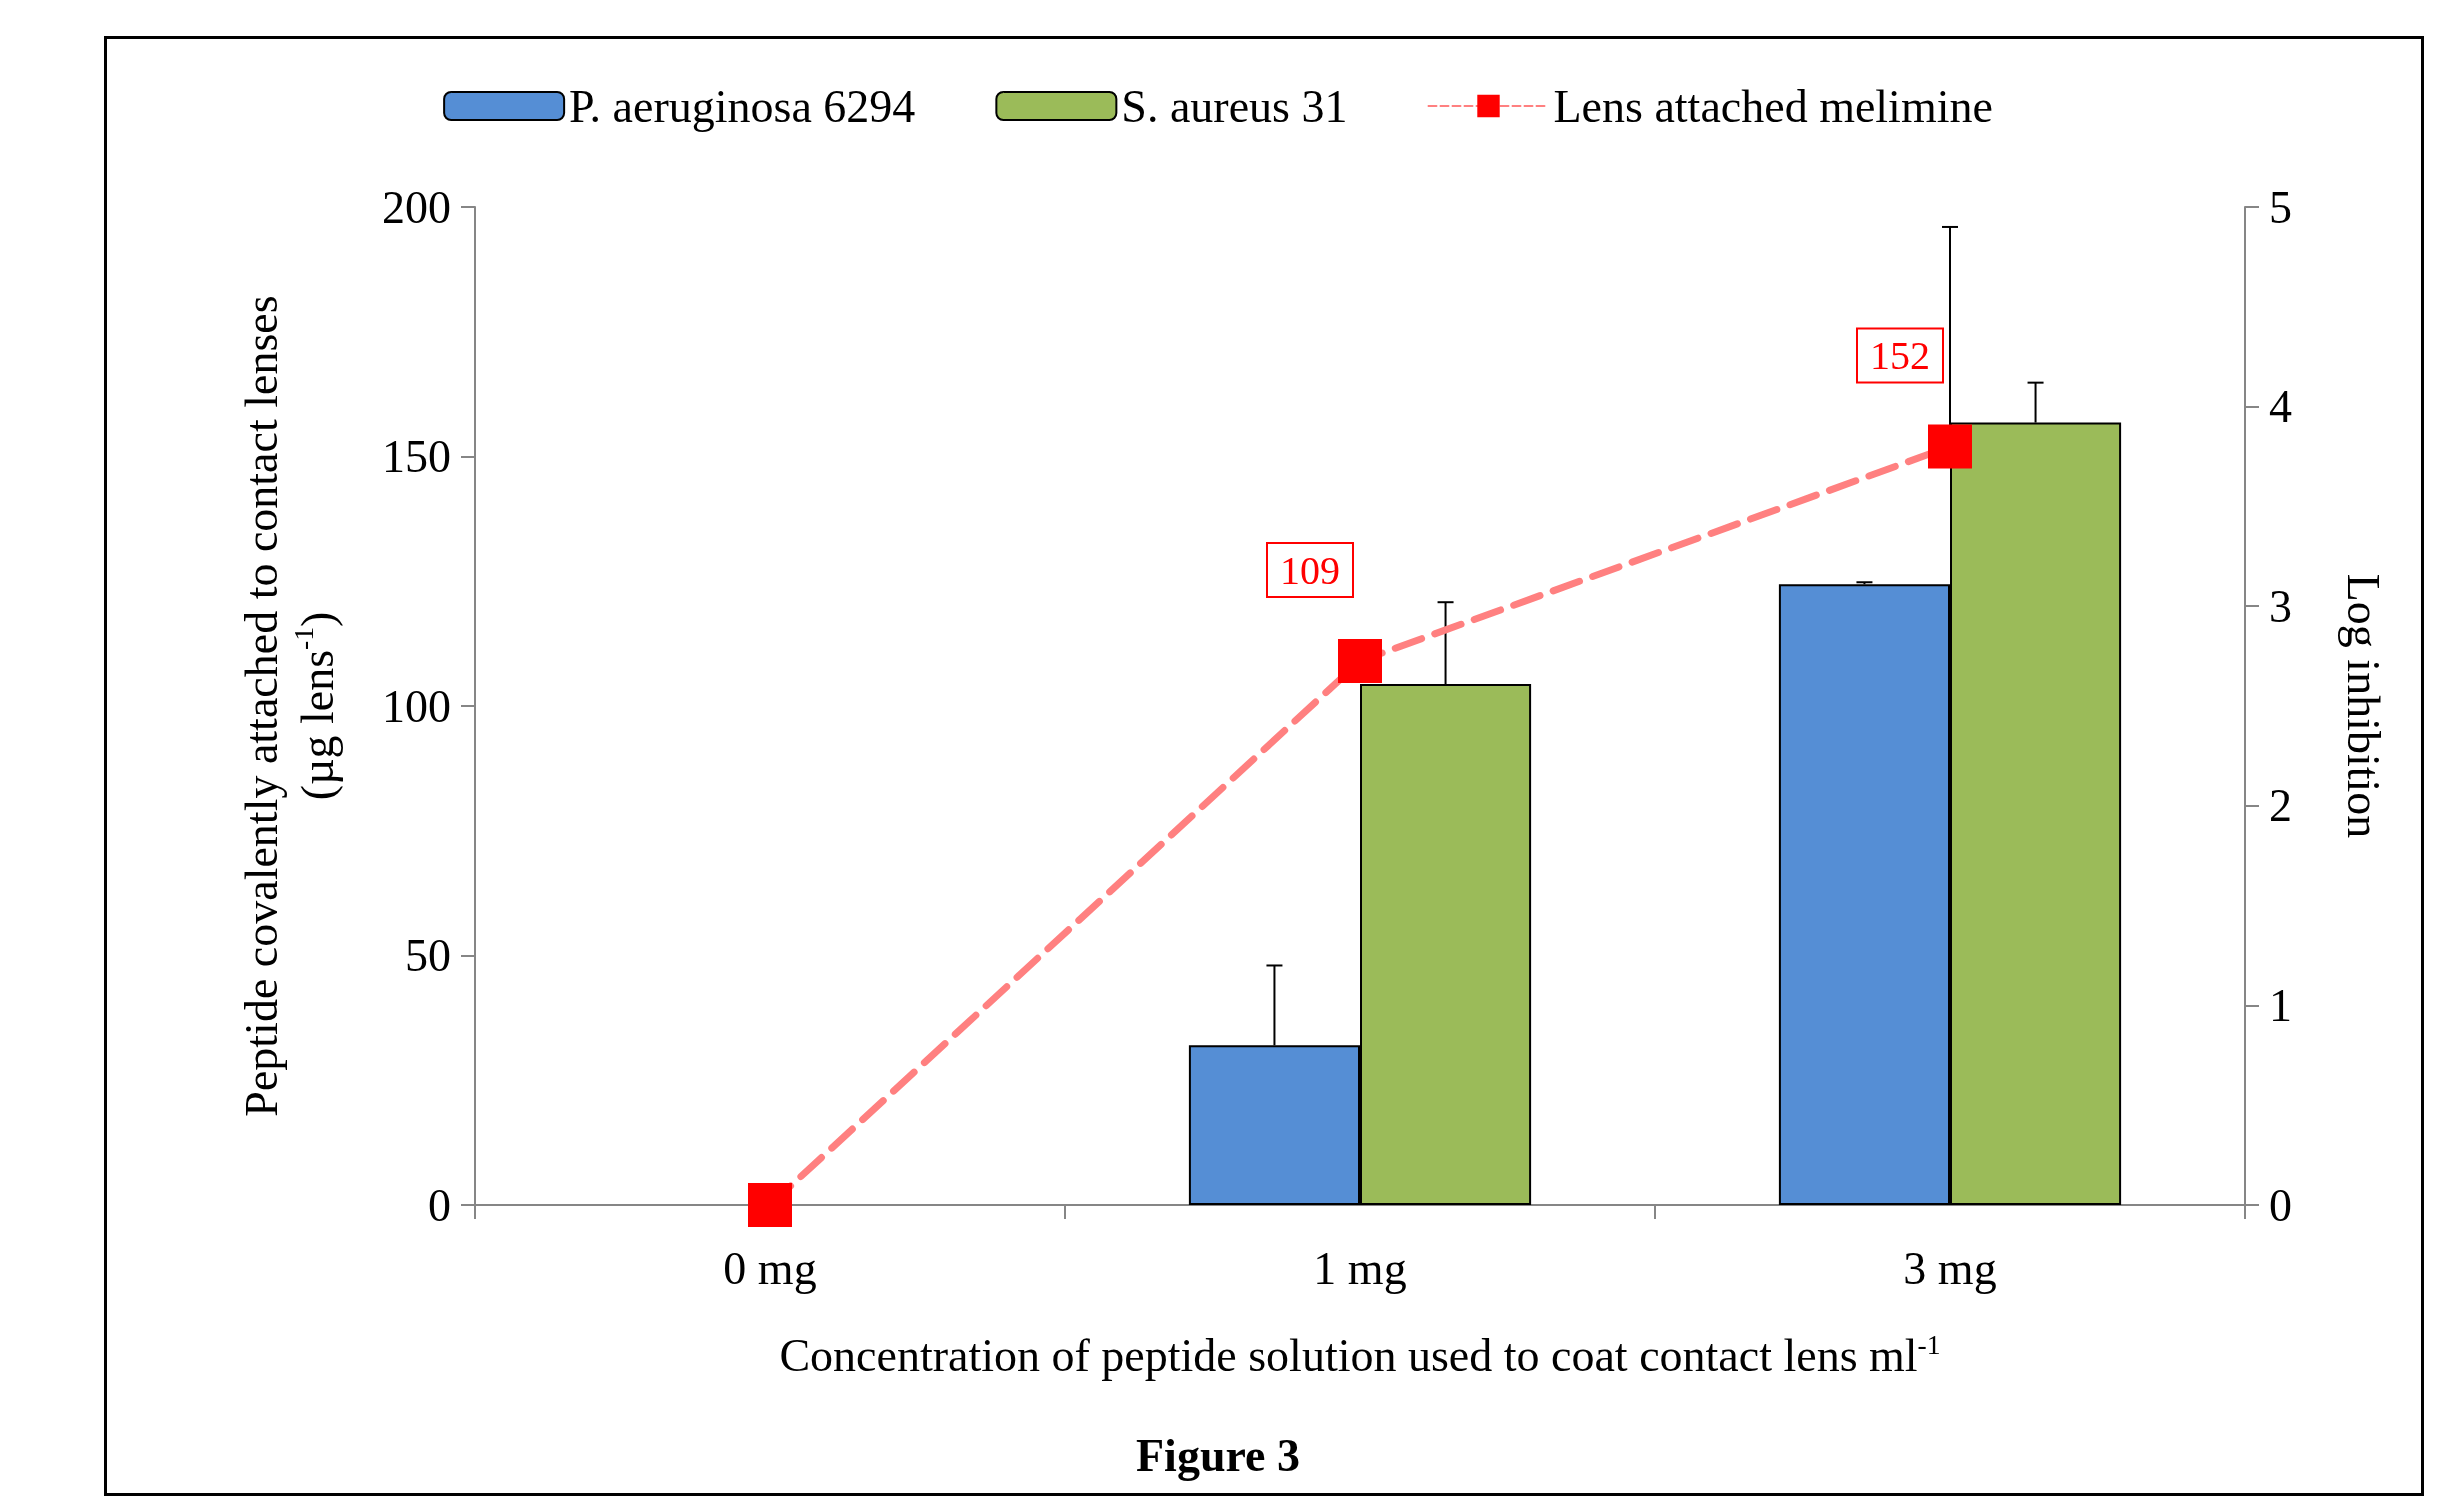 The width and height of the screenshot is (2442, 1512). What do you see at coordinates (2280, 1005) in the screenshot?
I see `y2-tick-label: 1` at bounding box center [2280, 1005].